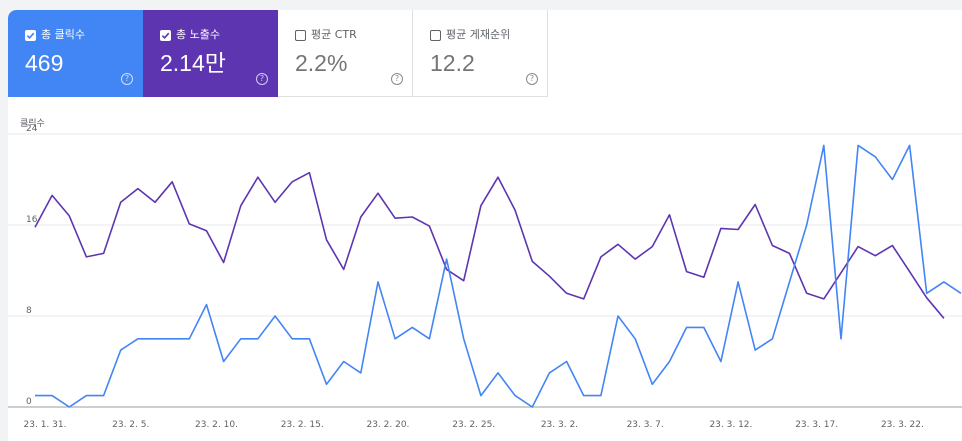 This screenshot has height=441, width=962. Describe the element at coordinates (198, 34) in the screenshot. I see `card-label: 총 노출수` at that location.